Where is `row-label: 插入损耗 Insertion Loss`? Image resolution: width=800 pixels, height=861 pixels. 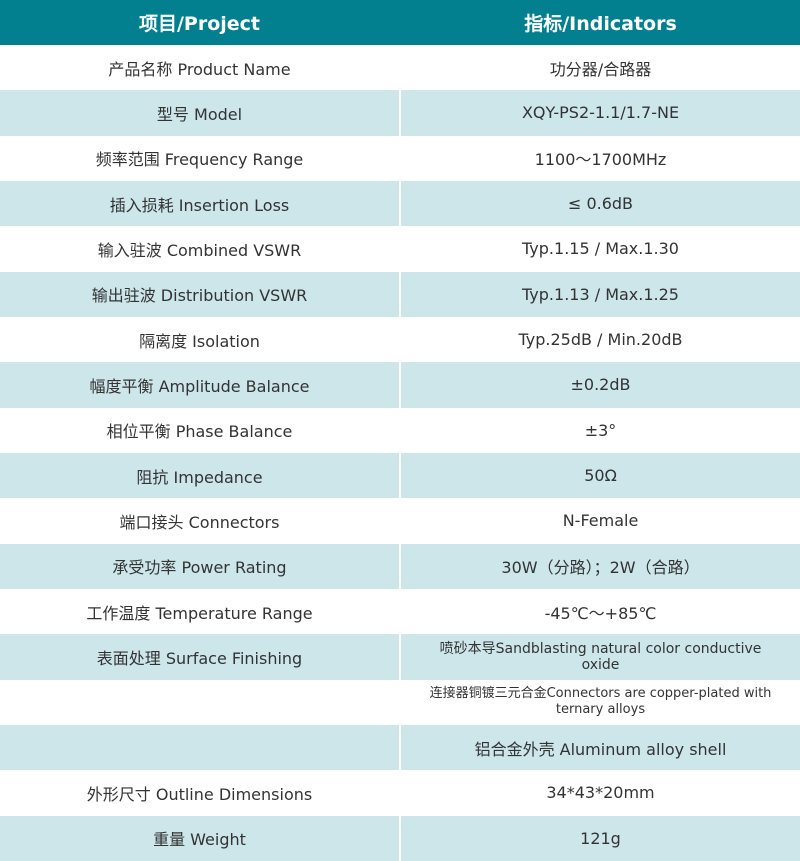 row-label: 插入损耗 Insertion Loss is located at coordinates (199, 203).